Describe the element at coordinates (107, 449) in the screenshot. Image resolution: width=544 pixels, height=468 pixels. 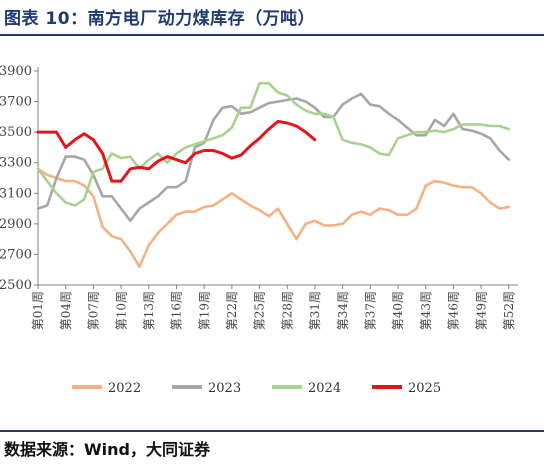
I see `data-source: 数据来源：Wind，大同证券` at that location.